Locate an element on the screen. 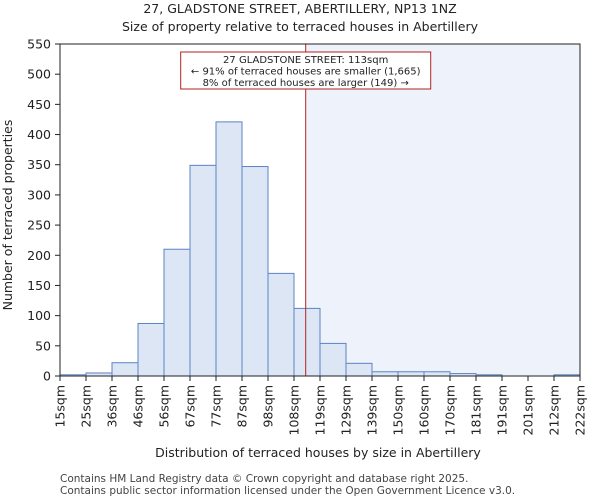 The width and height of the screenshot is (600, 504). y-tick-label: 0 is located at coordinates (47, 376).